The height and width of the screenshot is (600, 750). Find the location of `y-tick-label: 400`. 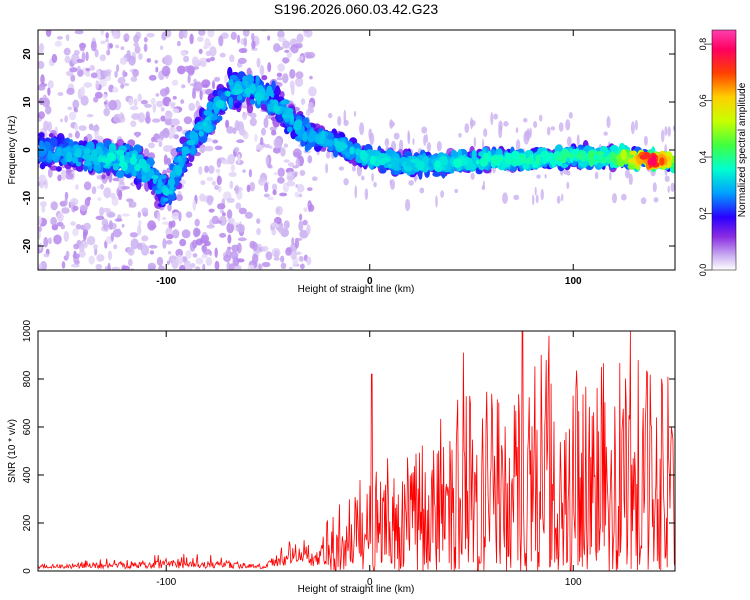

y-tick-label: 400 is located at coordinates (27, 474).